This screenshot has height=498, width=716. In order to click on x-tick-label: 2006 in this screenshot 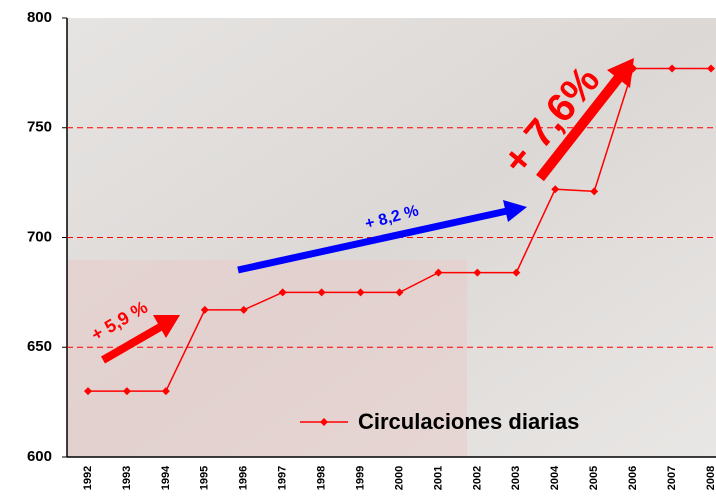, I will do `click(633, 478)`.